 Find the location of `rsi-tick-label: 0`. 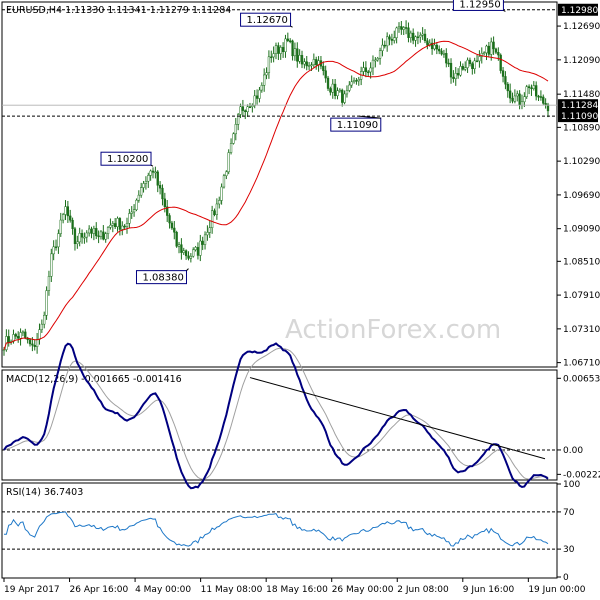

rsi-tick-label: 0 is located at coordinates (566, 578).